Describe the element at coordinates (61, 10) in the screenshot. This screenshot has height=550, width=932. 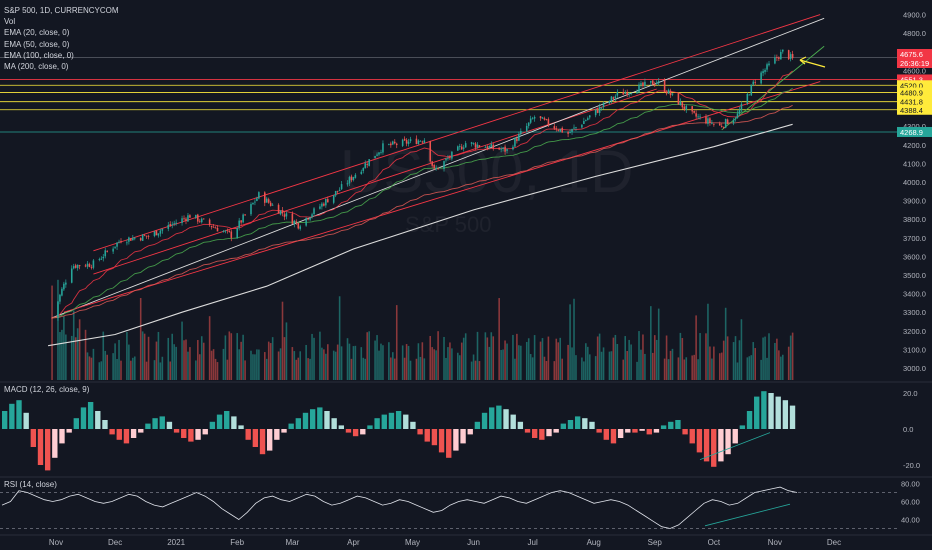
I see `symbol-title: S&P 500, 1D, CURRENCYCOM` at that location.